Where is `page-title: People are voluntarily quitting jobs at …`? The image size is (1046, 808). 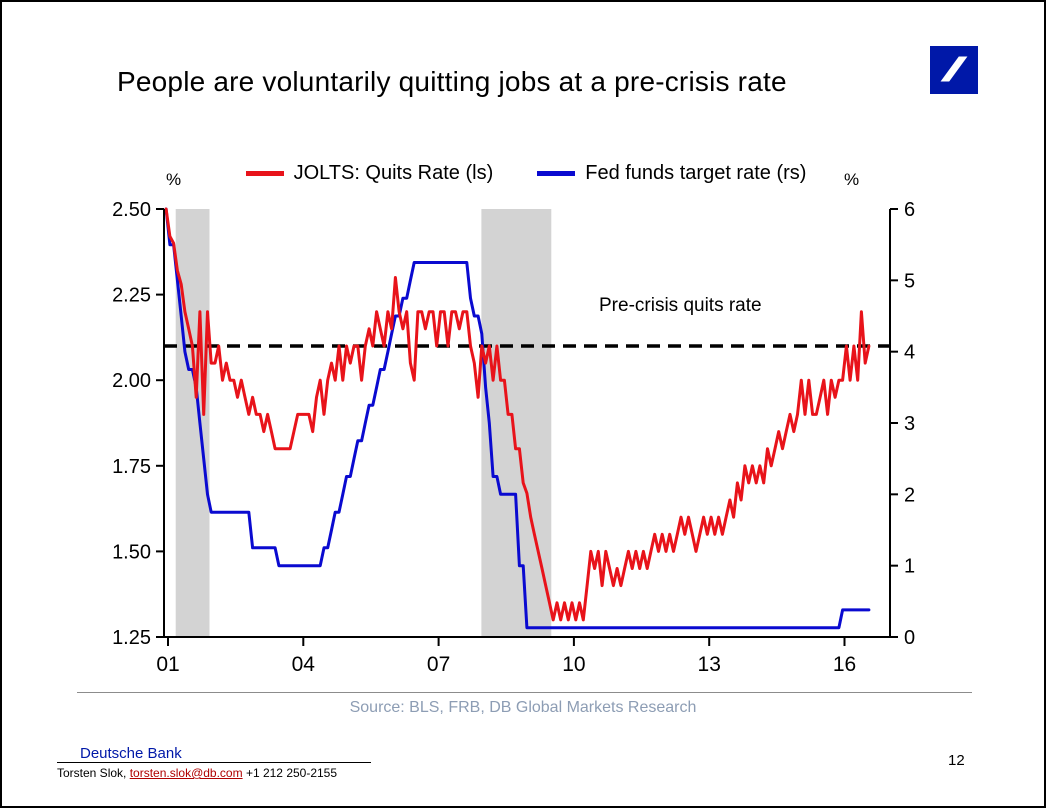
page-title: People are voluntarily quitting jobs at … is located at coordinates (452, 81).